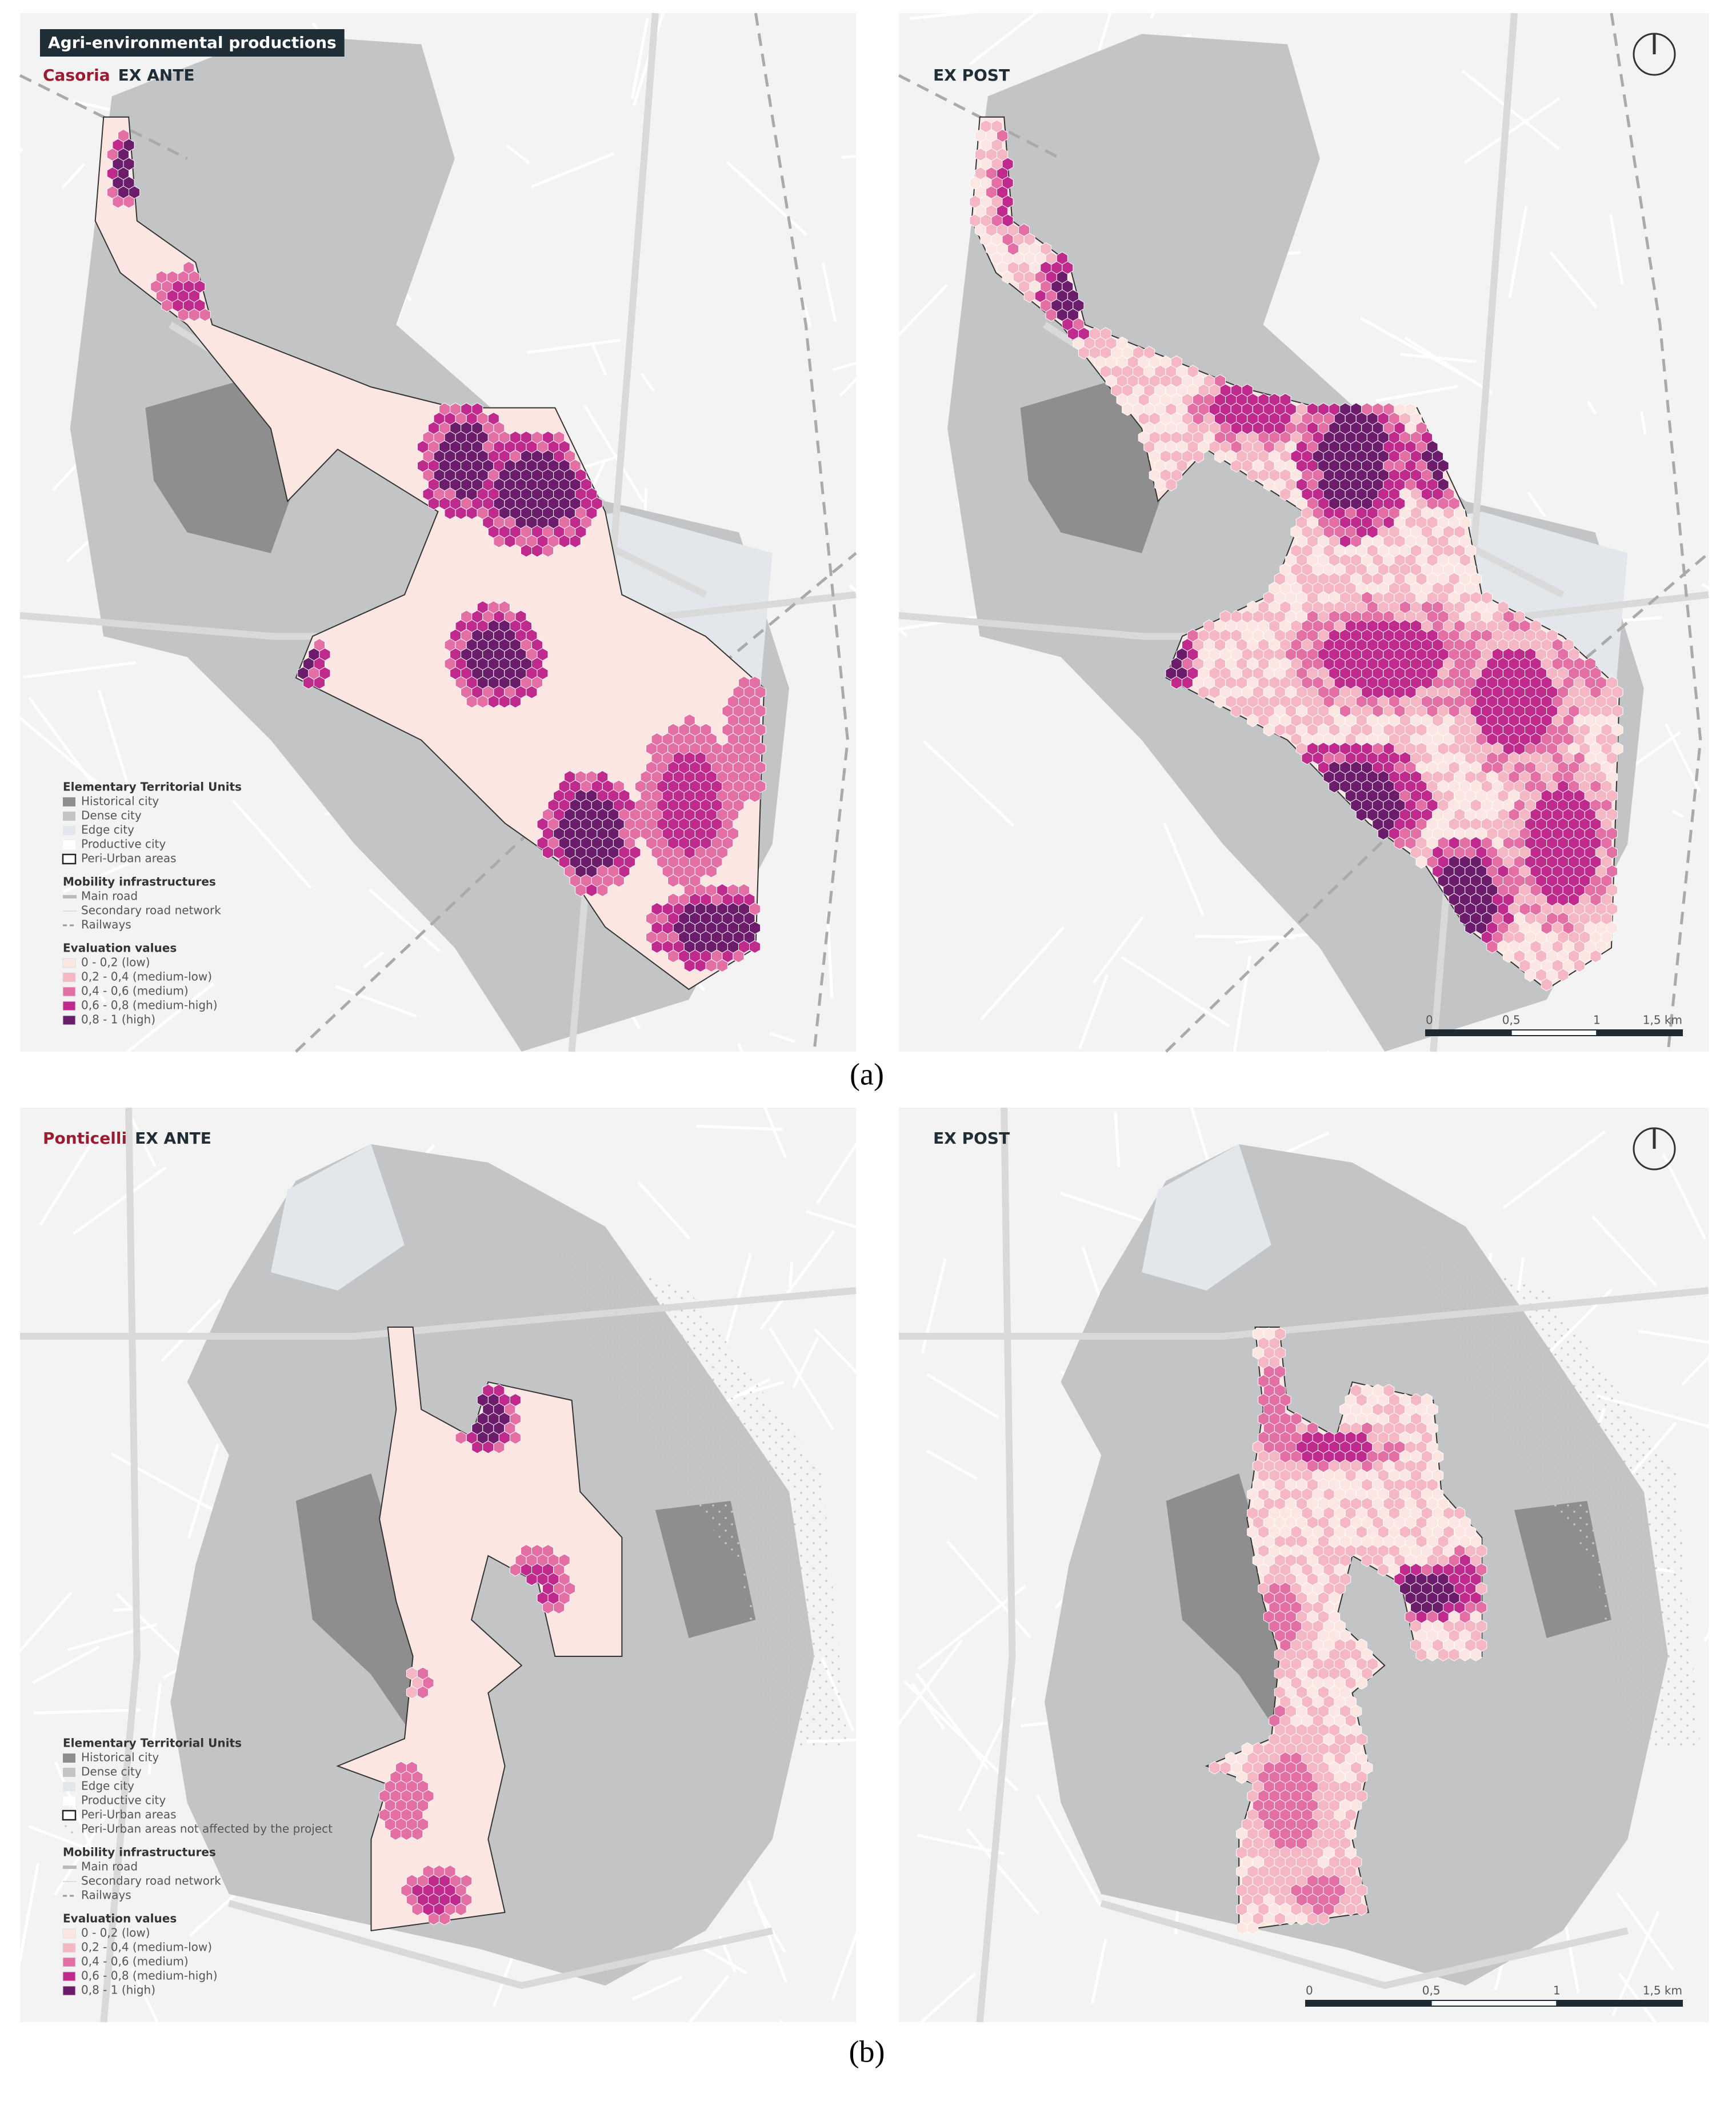  I want to click on legend-label: Productive city, so click(123, 1800).